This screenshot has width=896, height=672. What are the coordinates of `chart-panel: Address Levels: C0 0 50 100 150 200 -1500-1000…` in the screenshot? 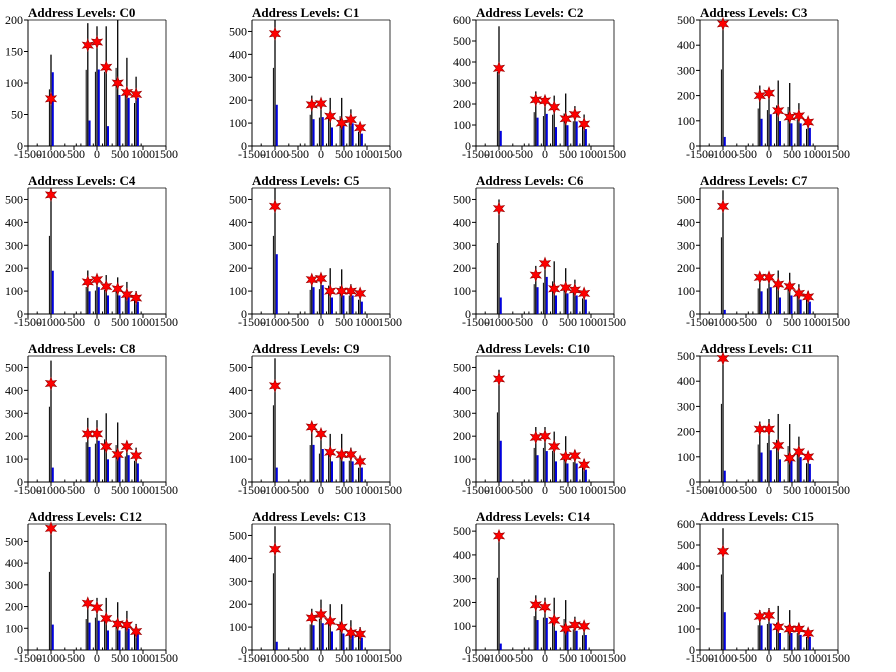 It's located at (91, 83).